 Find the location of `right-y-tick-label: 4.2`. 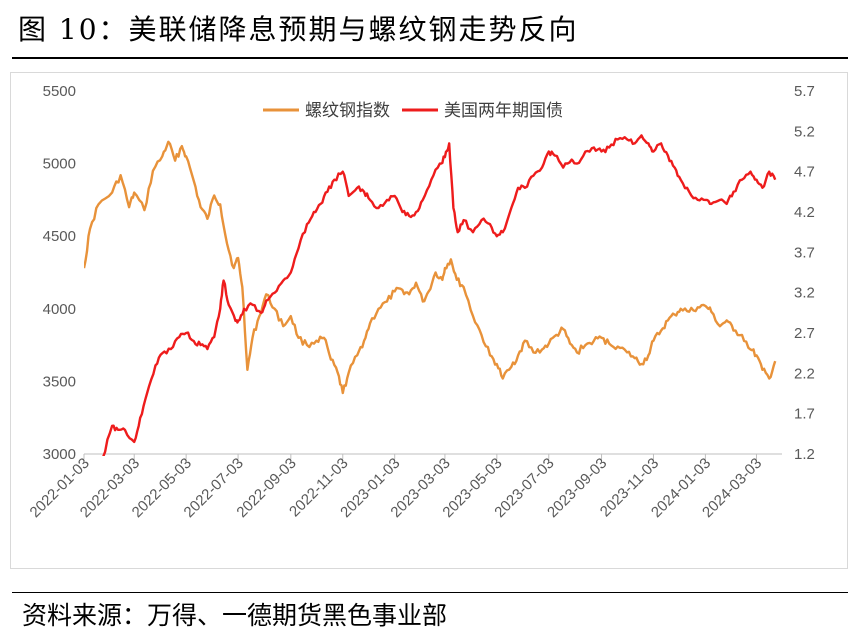

right-y-tick-label: 4.2 is located at coordinates (804, 212).